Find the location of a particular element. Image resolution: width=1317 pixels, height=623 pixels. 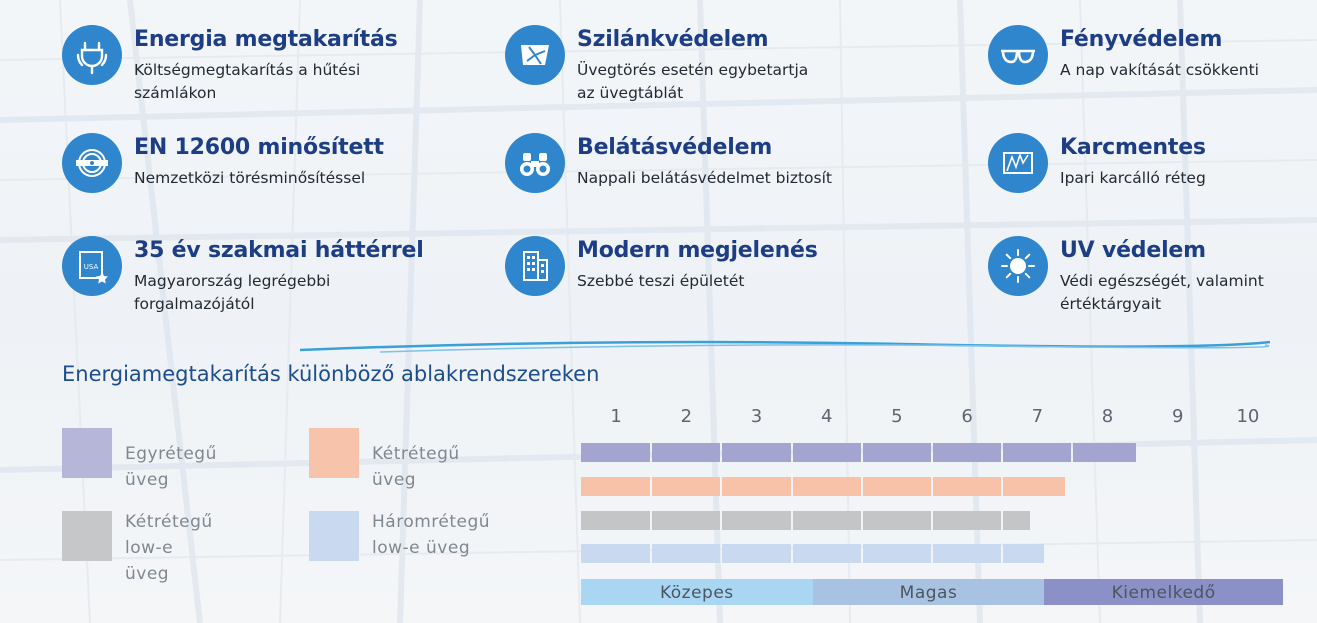

usa-certificate-icon: USA is located at coordinates (92, 266).